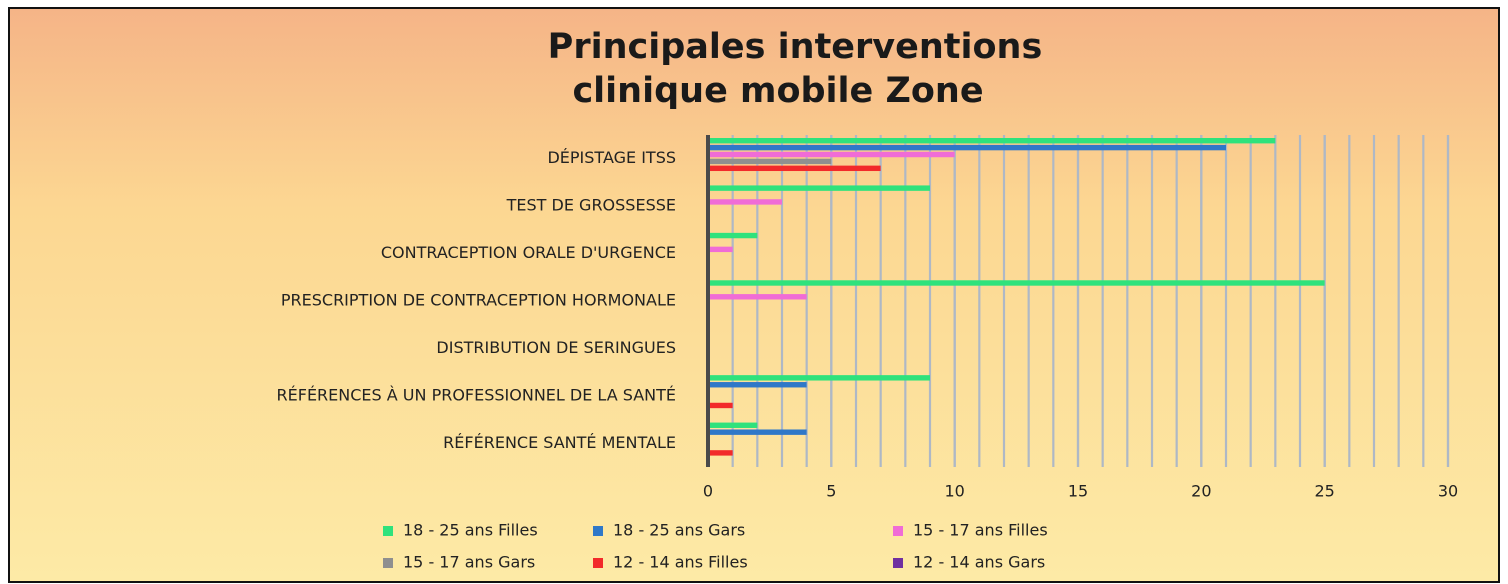 This screenshot has height=584, width=1508. Describe the element at coordinates (831, 491) in the screenshot. I see `x-tick-label: 5` at that location.